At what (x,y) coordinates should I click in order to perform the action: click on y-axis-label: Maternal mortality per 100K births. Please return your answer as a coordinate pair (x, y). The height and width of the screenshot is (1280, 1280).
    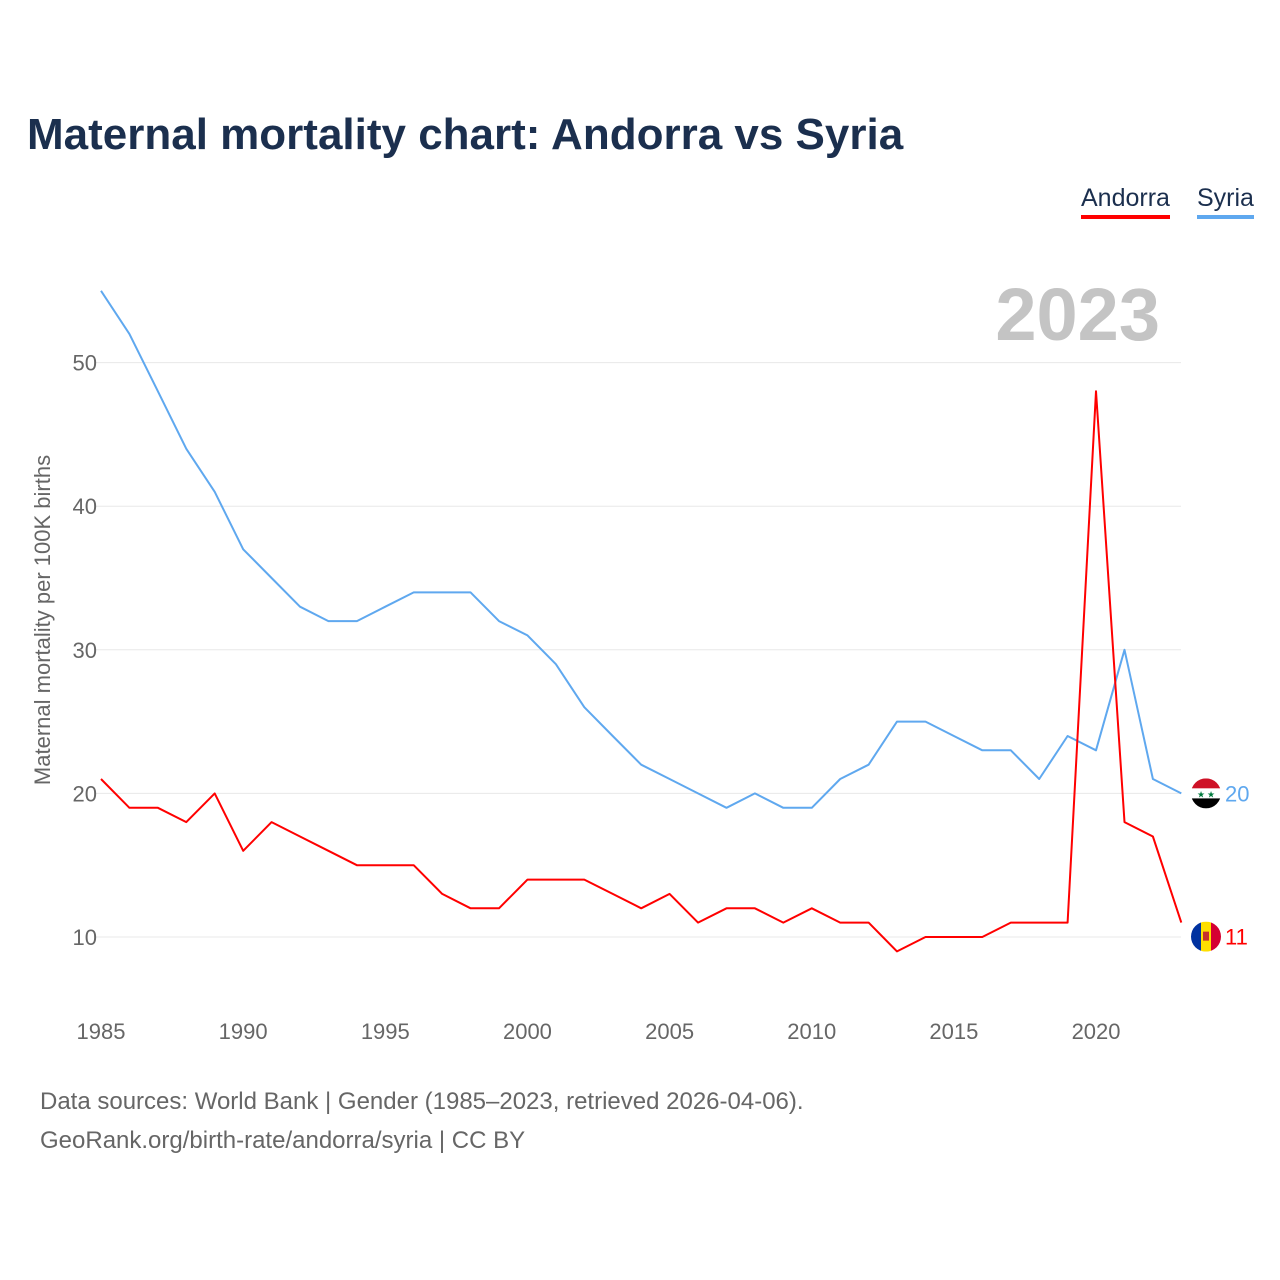
    Looking at the image, I should click on (42, 620).